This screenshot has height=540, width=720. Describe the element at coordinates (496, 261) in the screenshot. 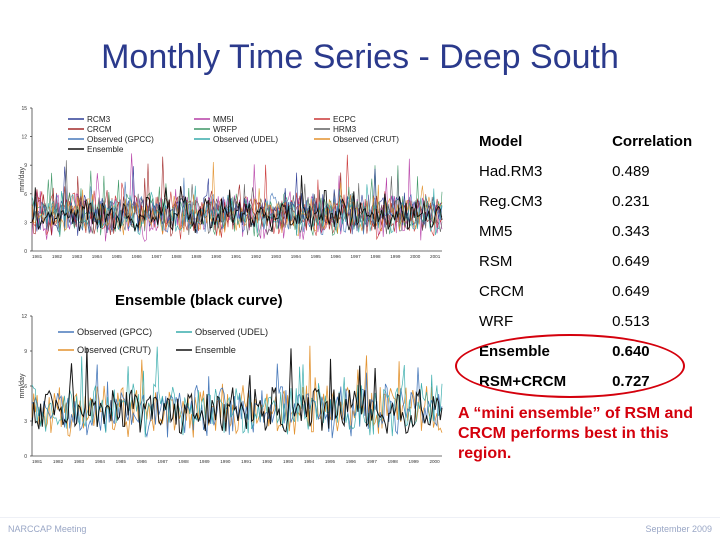

I see `model-cell: RSM` at that location.